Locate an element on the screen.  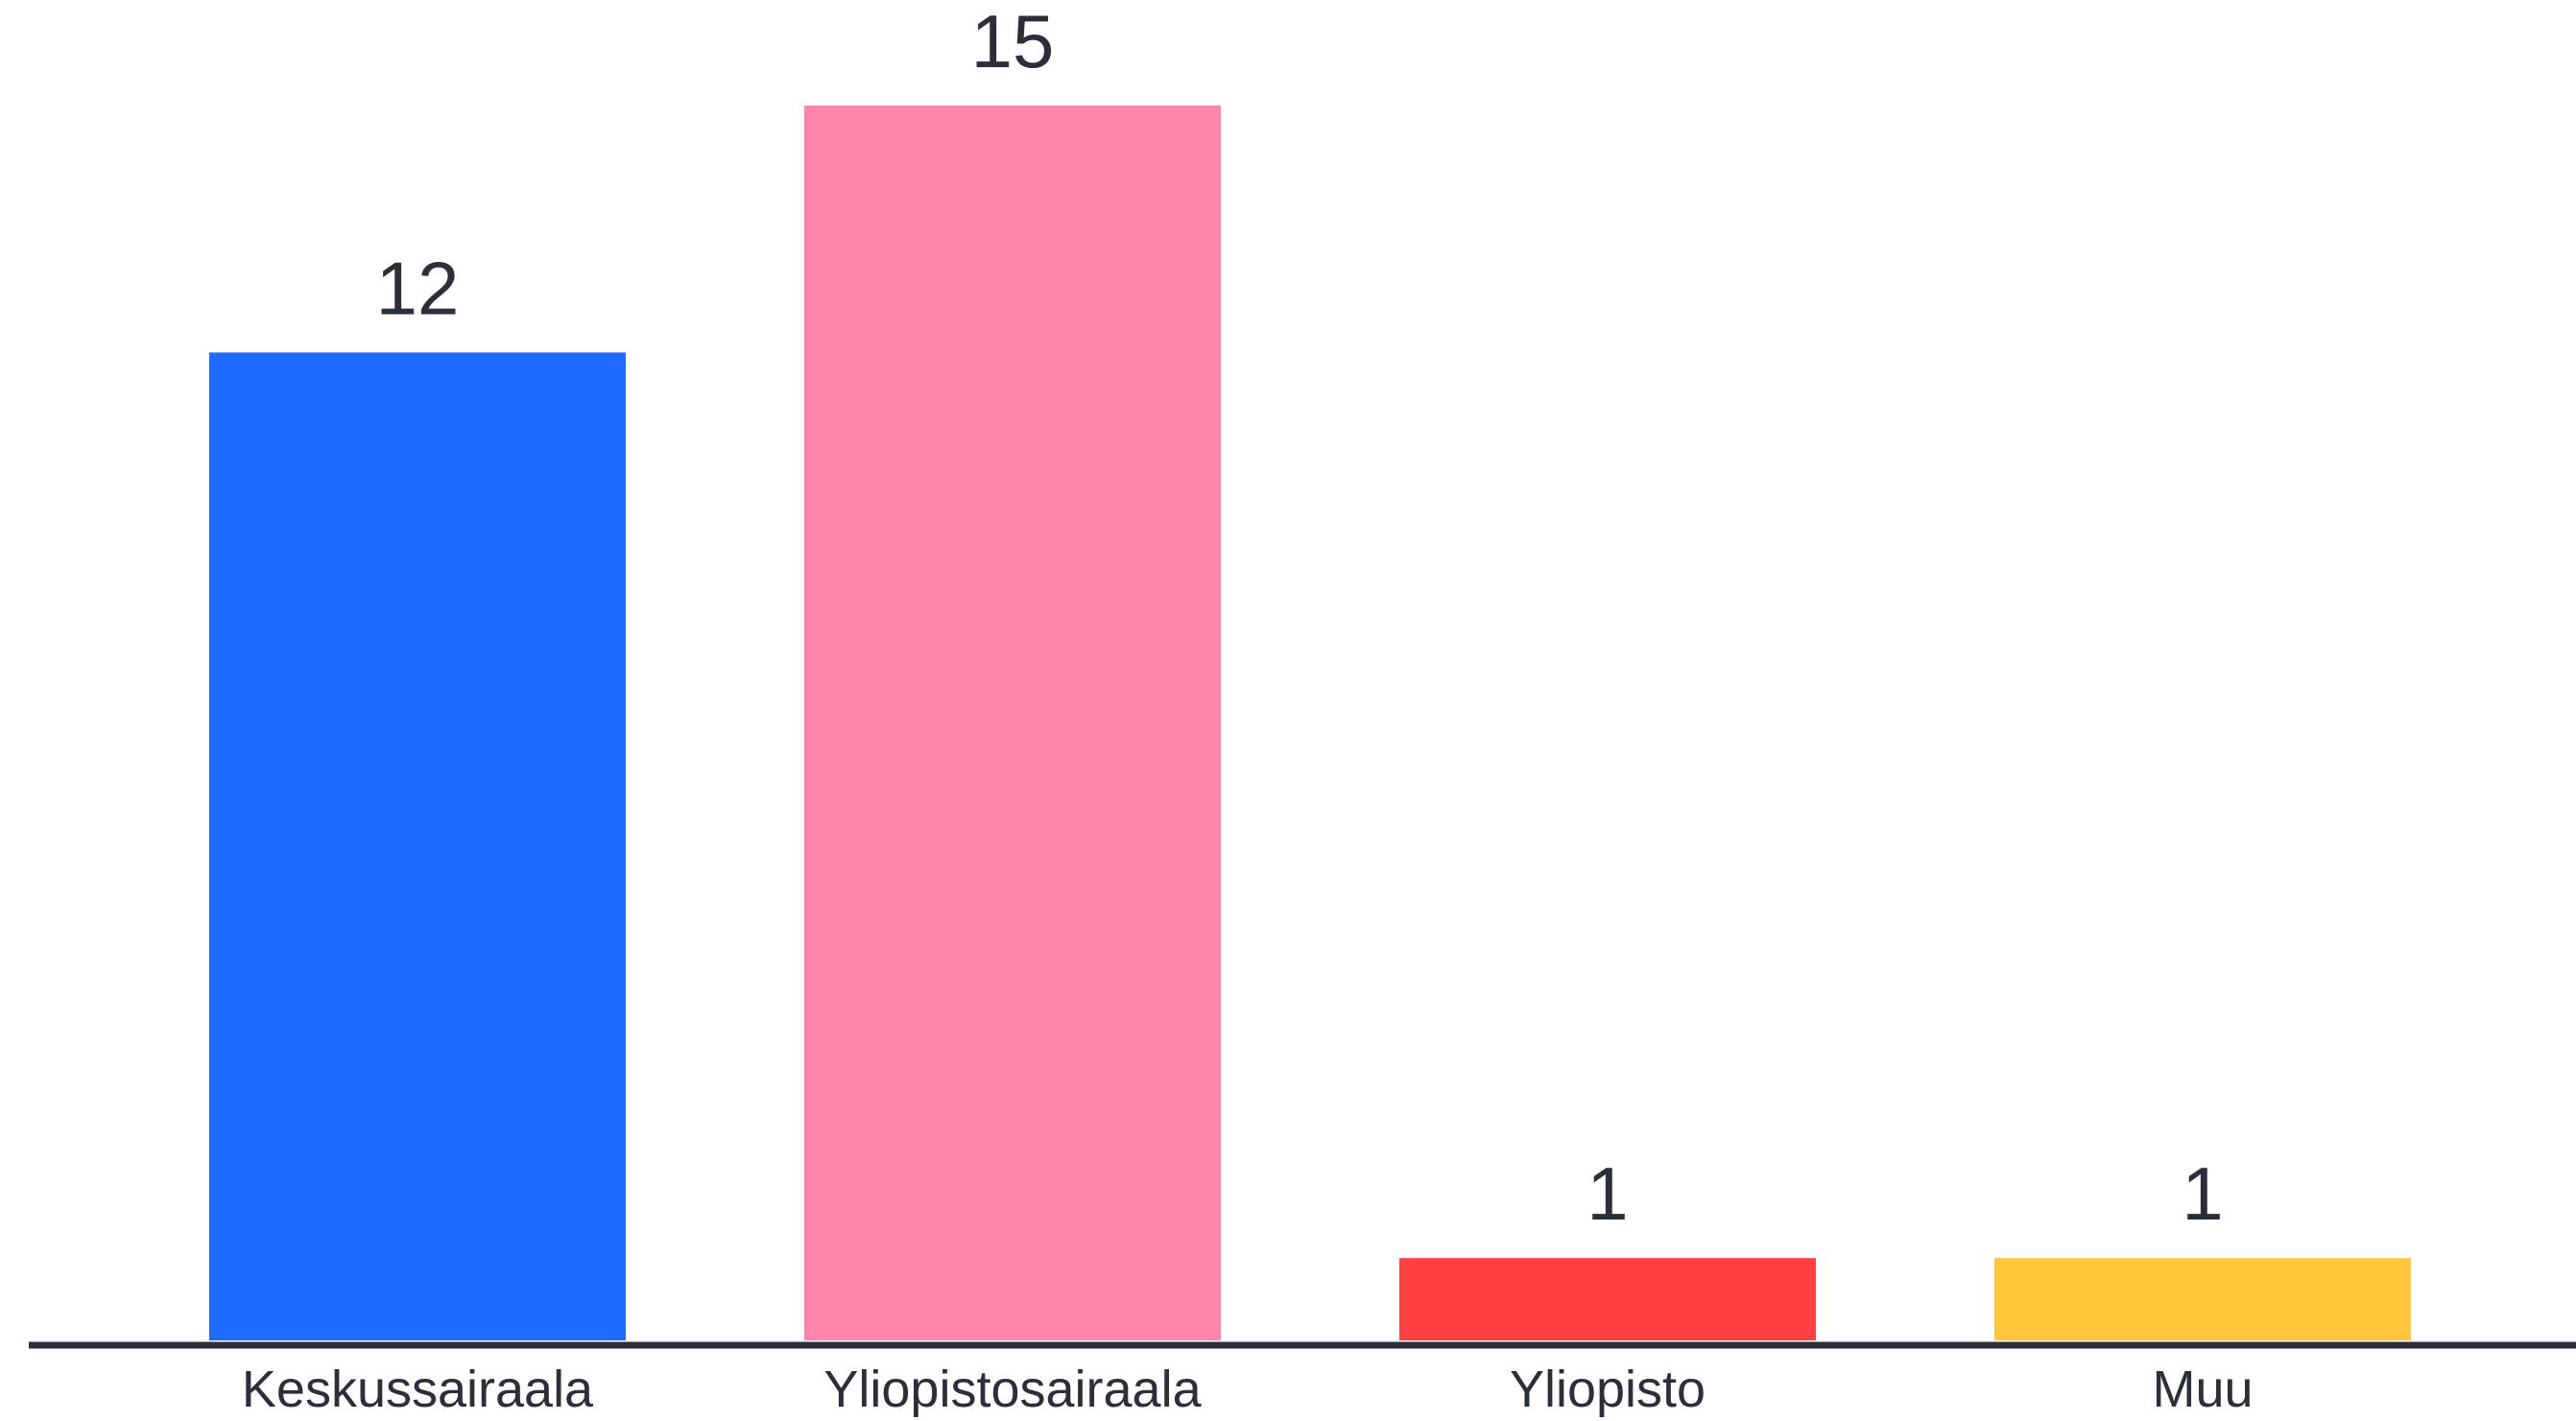
data-label-2: 1 is located at coordinates (1607, 1193).